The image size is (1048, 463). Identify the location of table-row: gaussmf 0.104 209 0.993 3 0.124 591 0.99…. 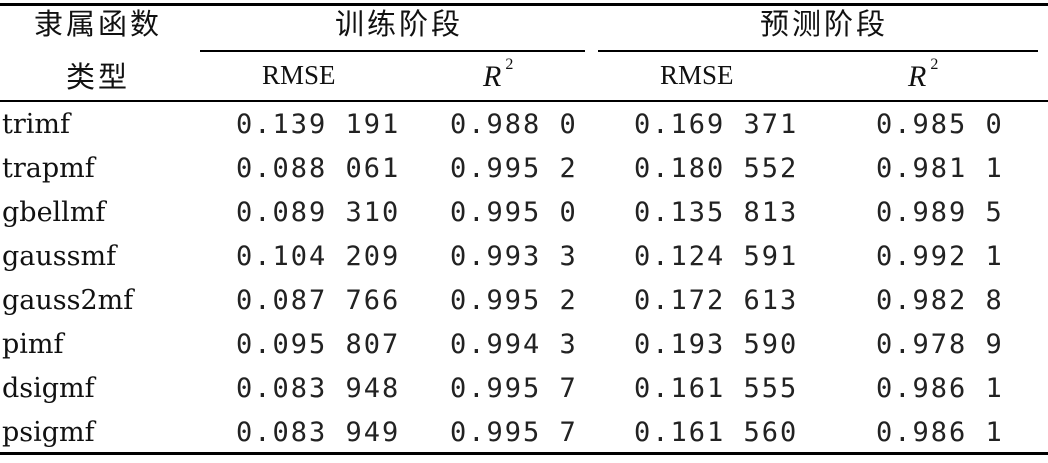
(524, 265).